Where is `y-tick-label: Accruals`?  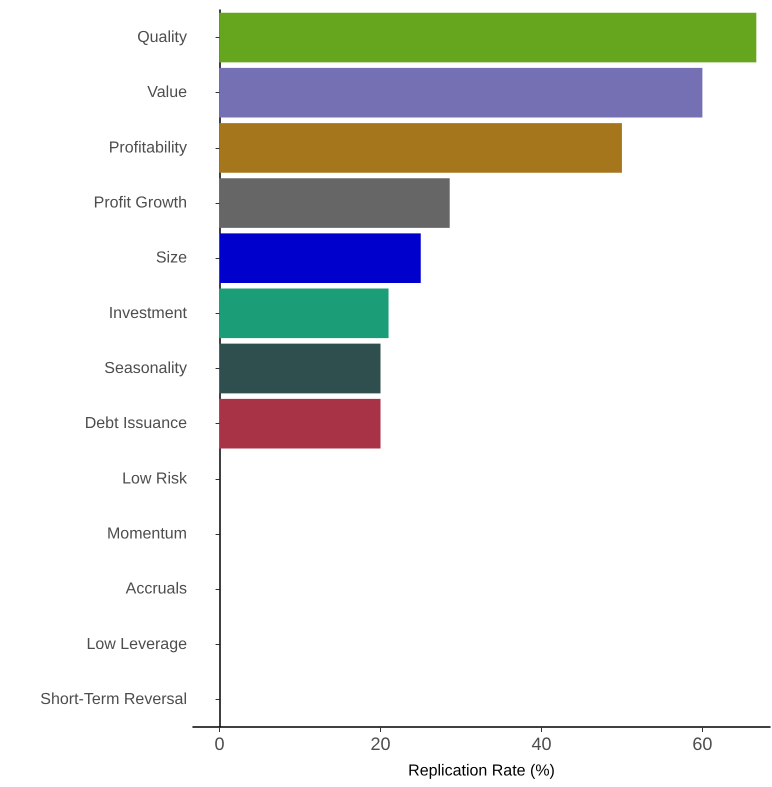 y-tick-label: Accruals is located at coordinates (156, 589).